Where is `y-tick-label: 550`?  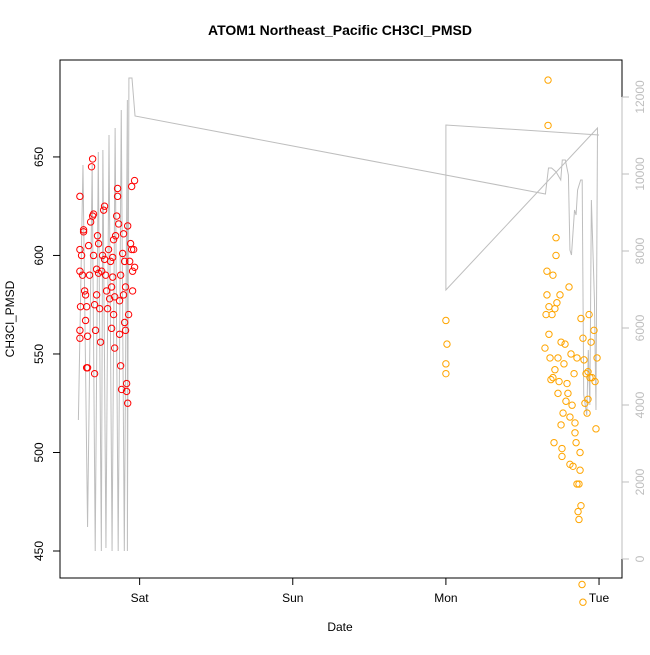
y-tick-label: 550 is located at coordinates (39, 354).